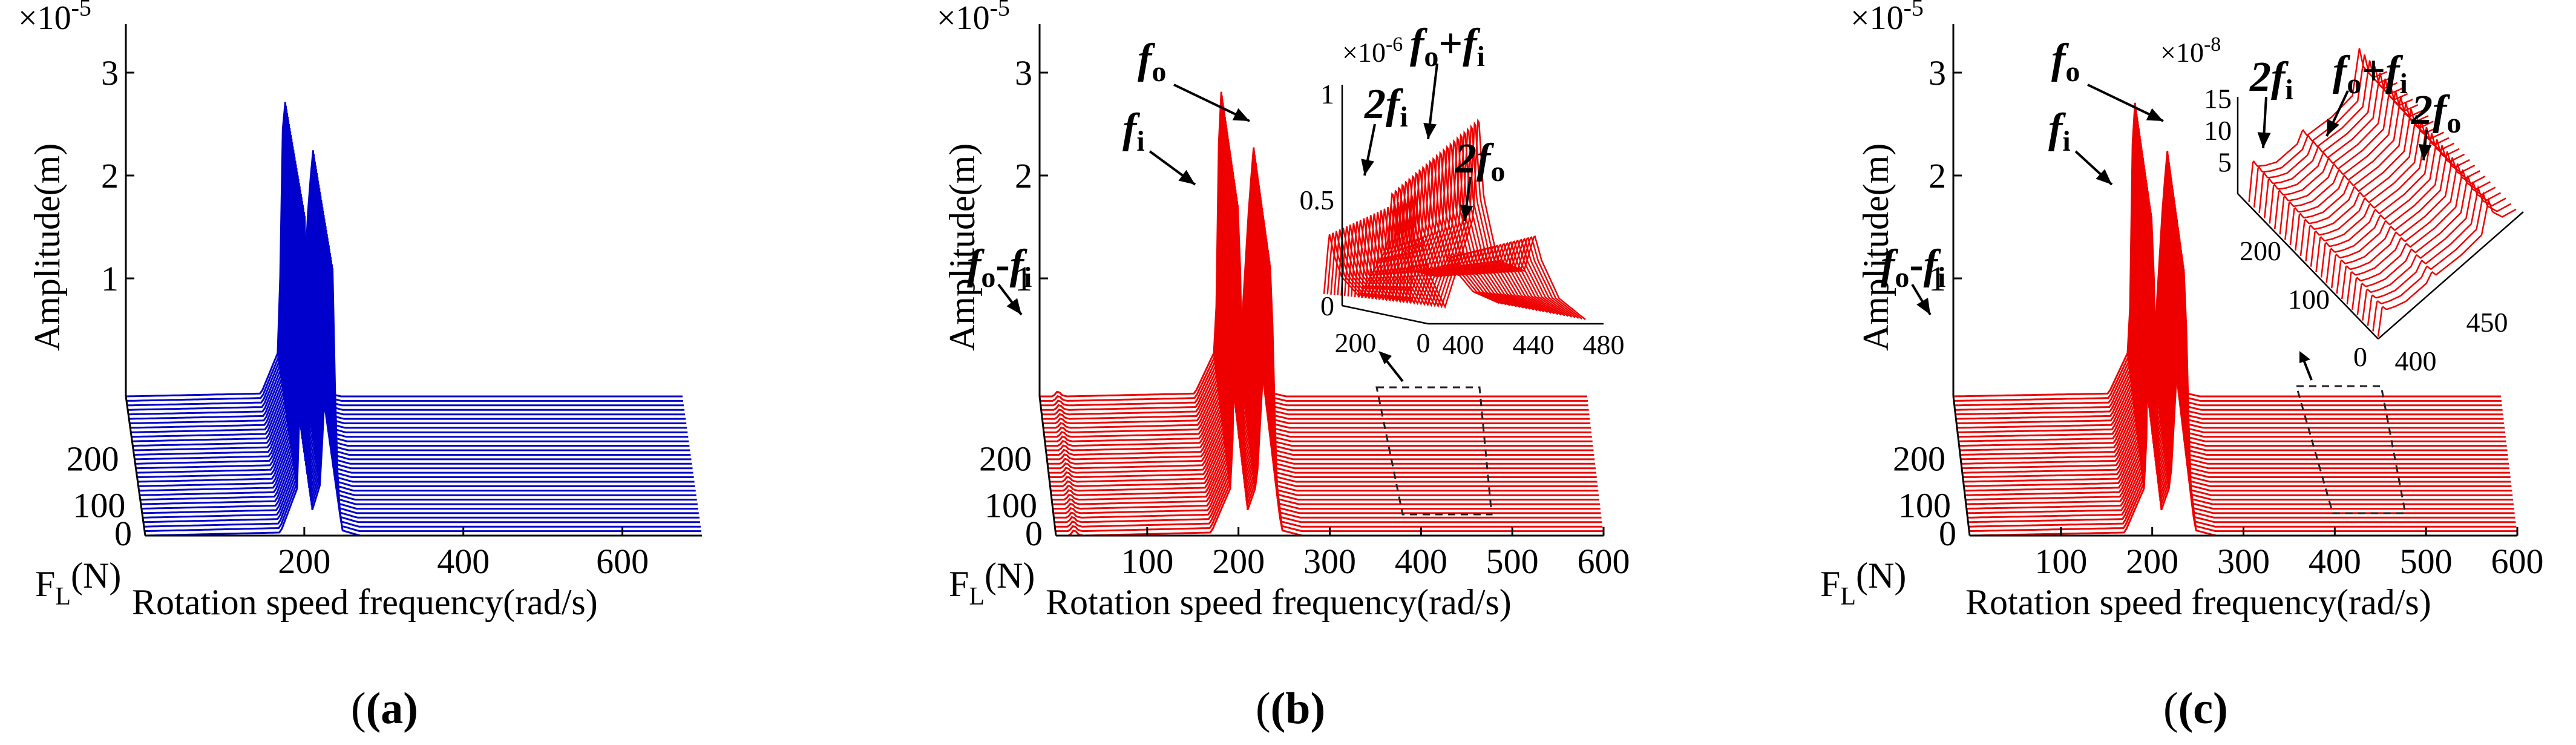 This screenshot has height=745, width=2576. What do you see at coordinates (1372, 50) in the screenshot?
I see `inset-multiplier-b: ×10⁻⁶` at bounding box center [1372, 50].